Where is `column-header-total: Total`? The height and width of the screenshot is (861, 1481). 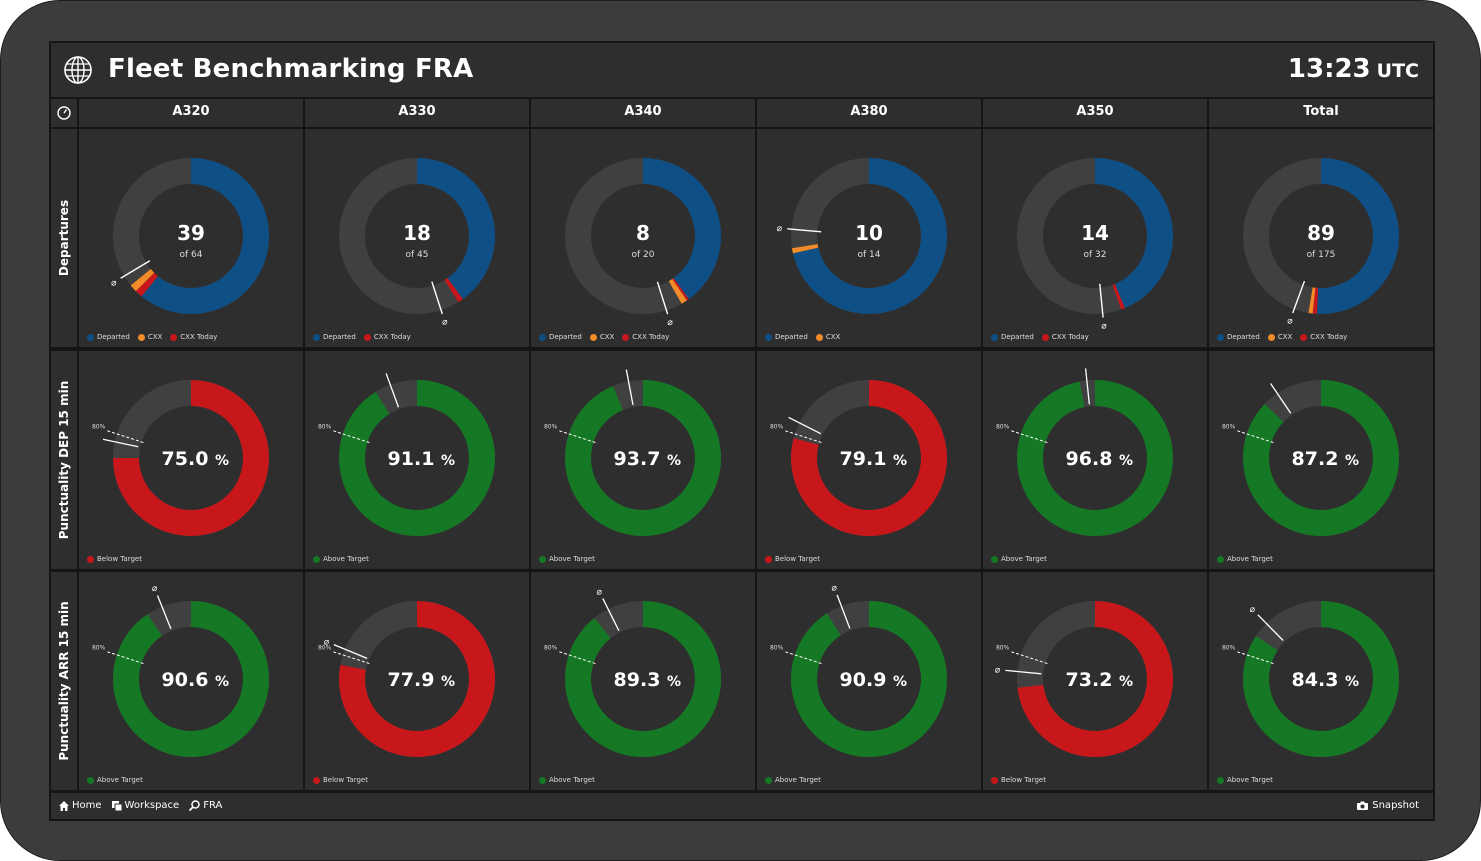
column-header-total: Total is located at coordinates (1321, 113).